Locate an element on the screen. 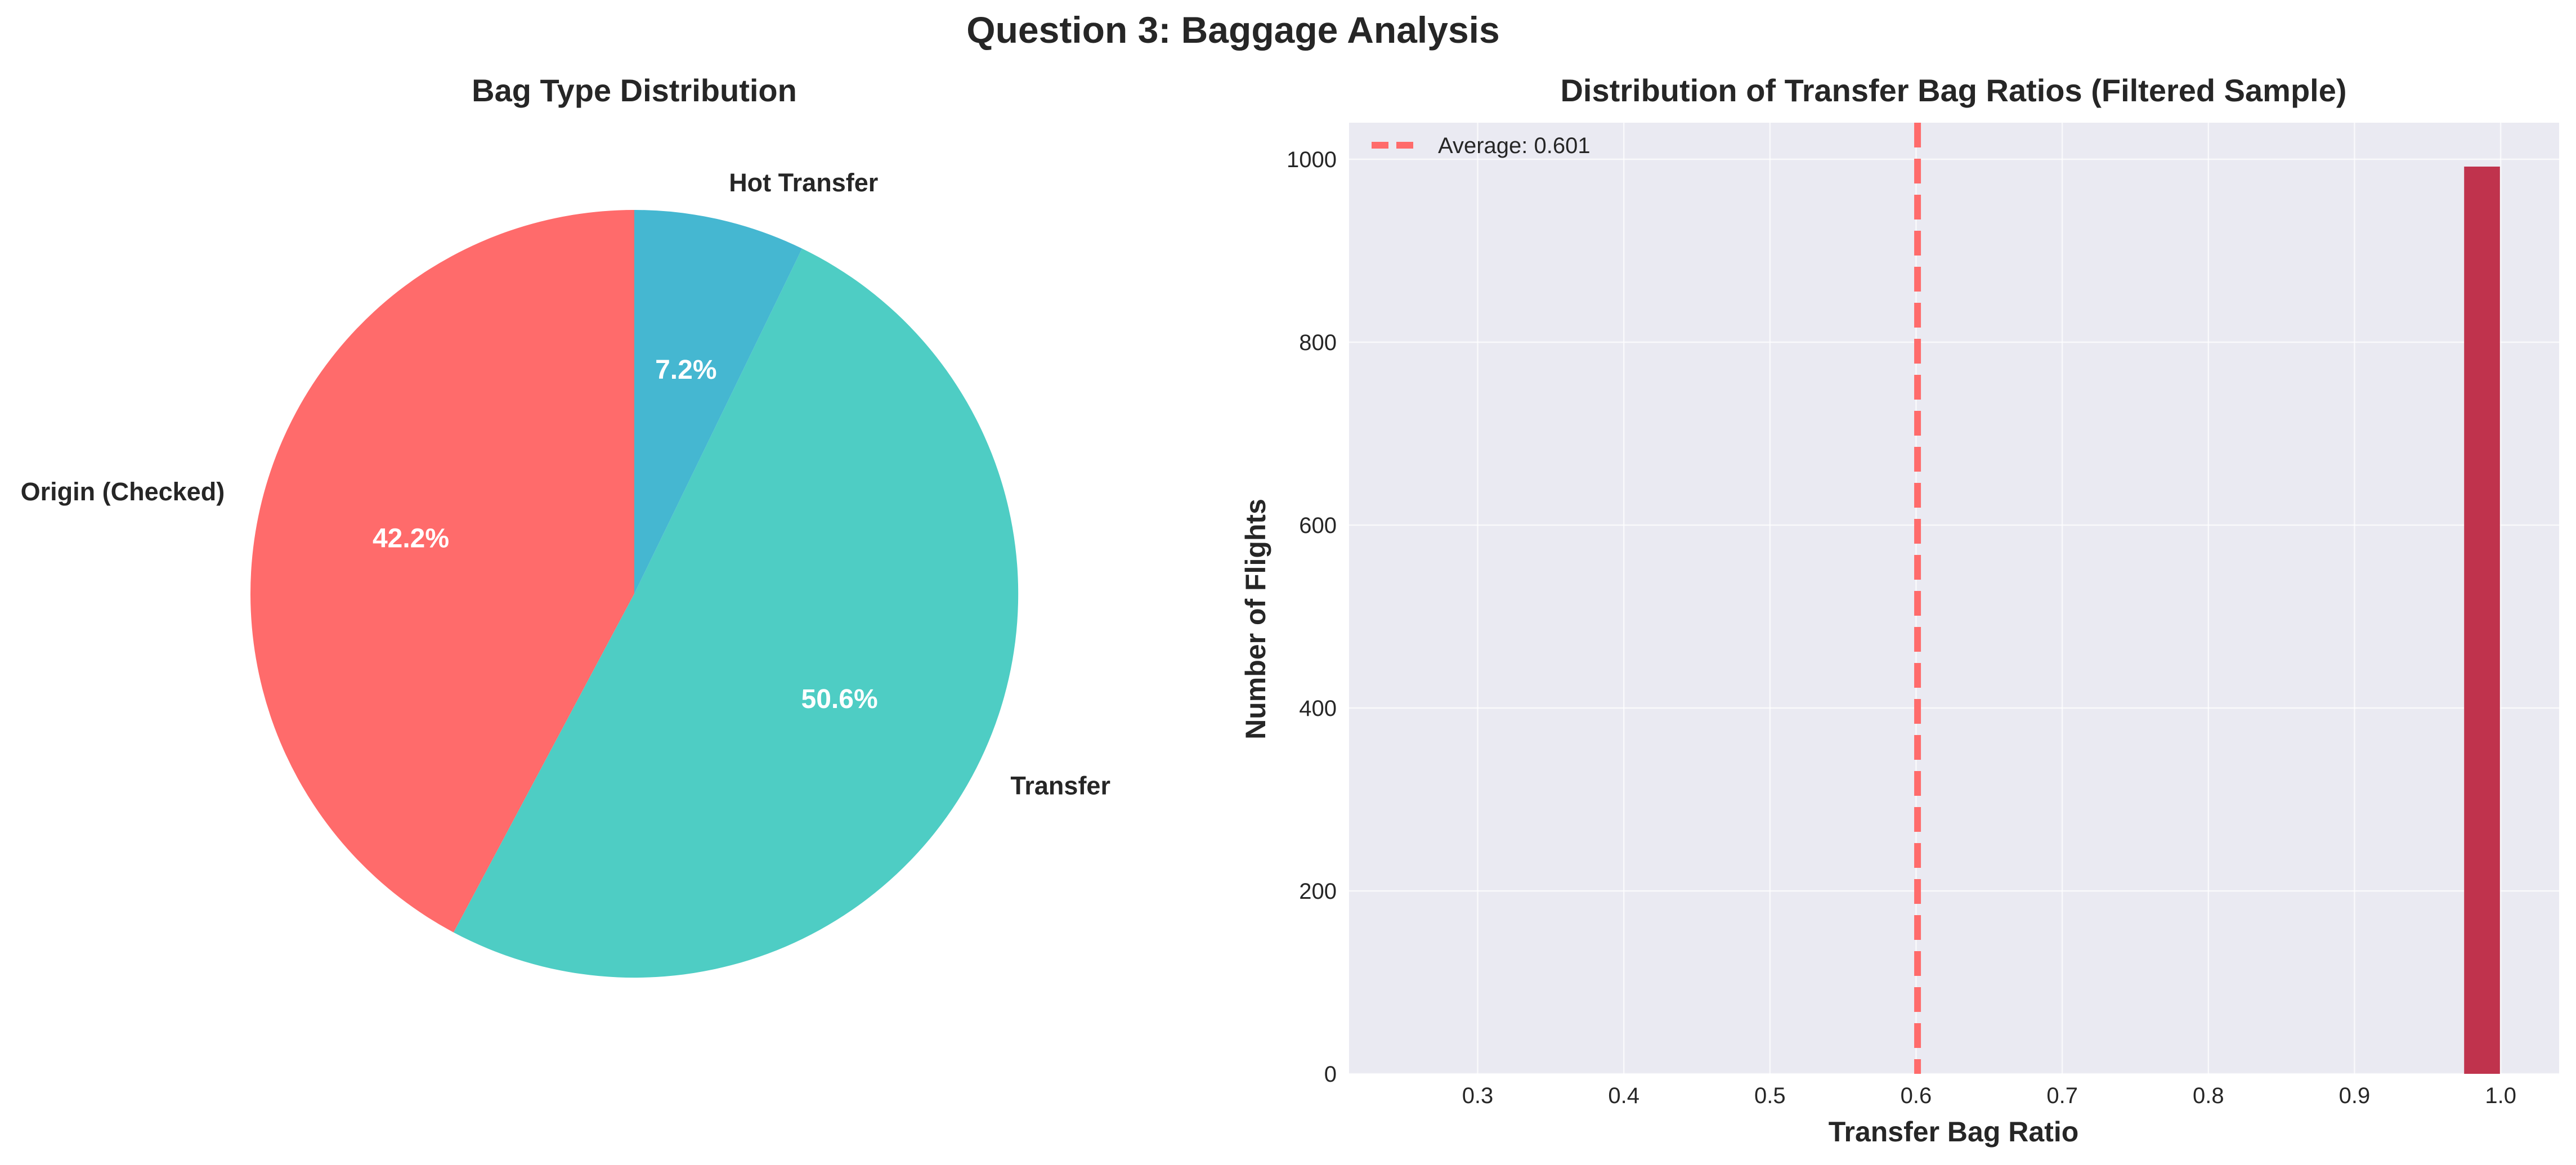 The width and height of the screenshot is (2576, 1165). y-tick-label: 1000 is located at coordinates (1312, 159).